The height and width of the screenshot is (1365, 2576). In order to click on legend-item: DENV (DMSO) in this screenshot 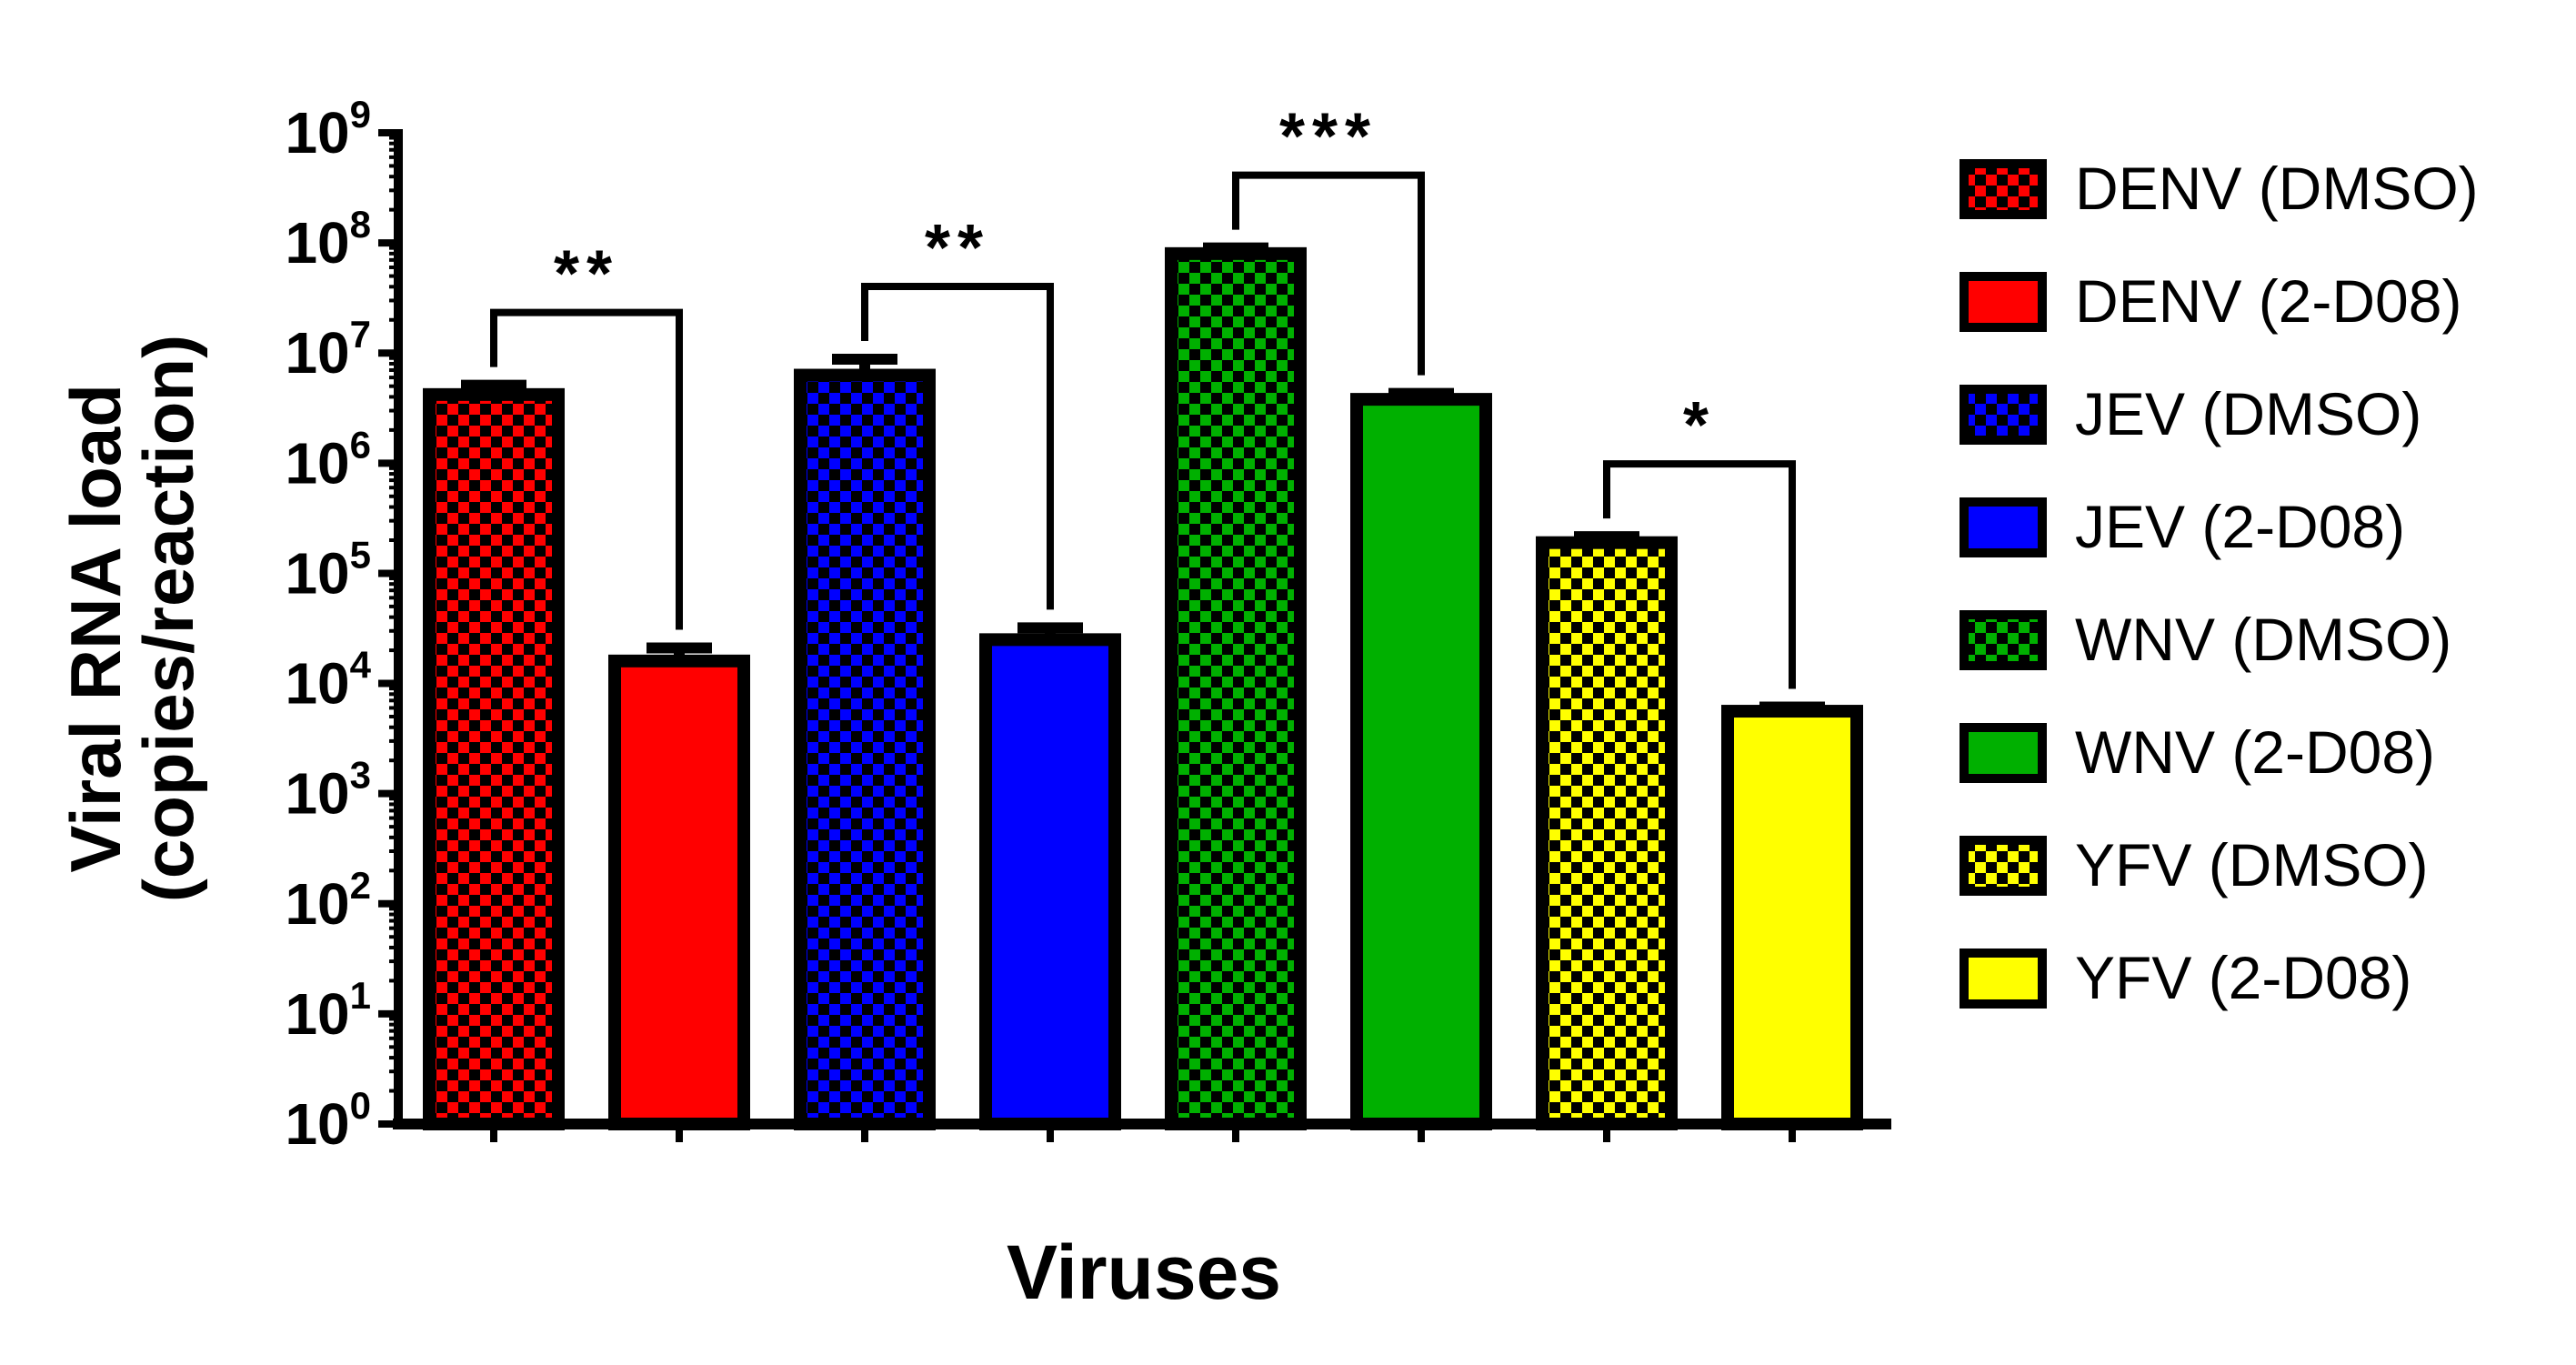, I will do `click(2219, 188)`.